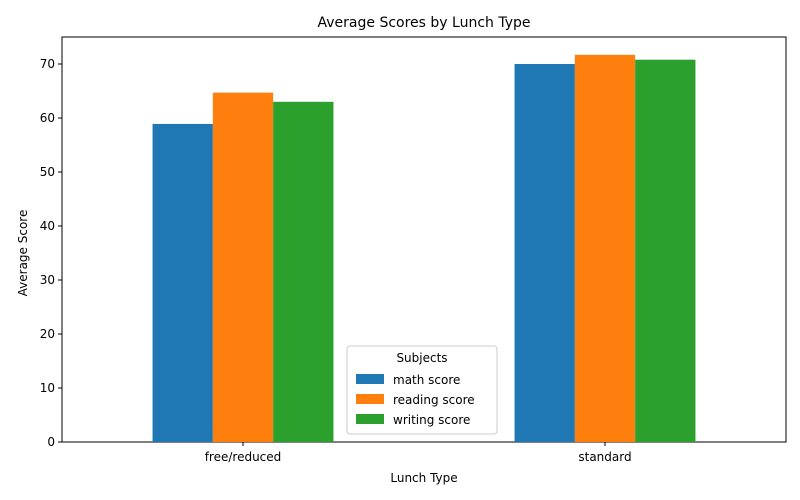 Image resolution: width=800 pixels, height=500 pixels. I want to click on legend-title: Subjects, so click(421, 358).